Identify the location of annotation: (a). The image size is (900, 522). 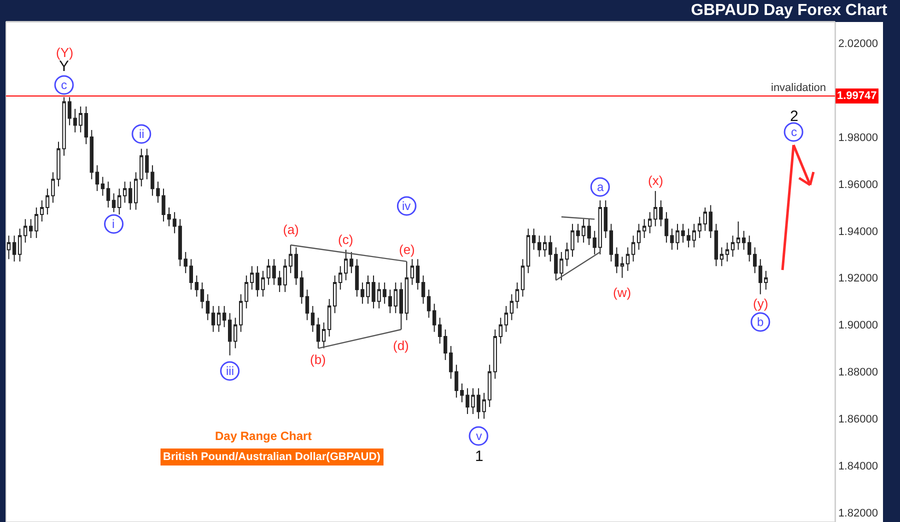
(291, 229).